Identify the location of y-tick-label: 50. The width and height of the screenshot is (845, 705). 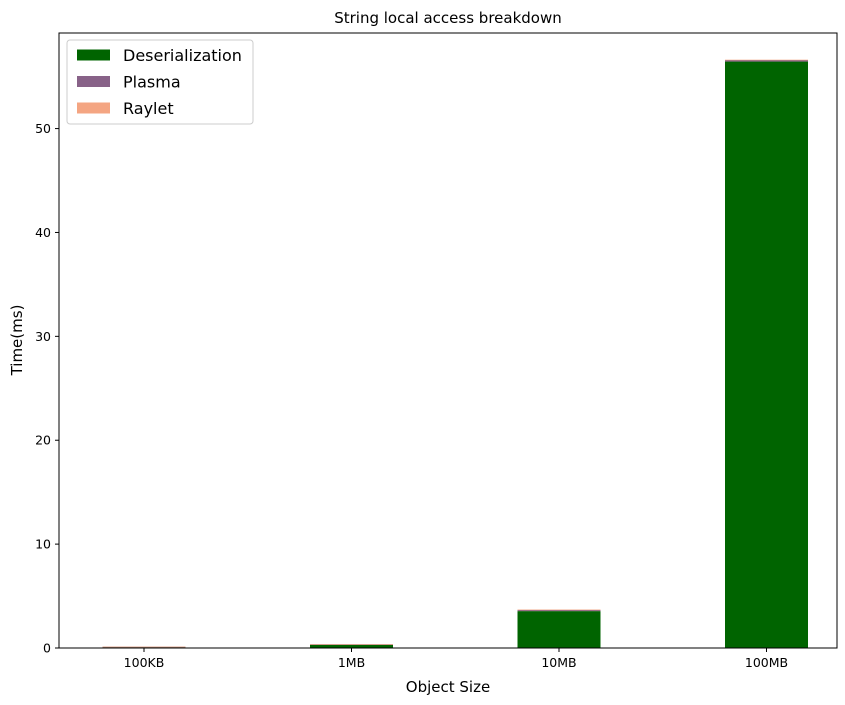
(43, 128).